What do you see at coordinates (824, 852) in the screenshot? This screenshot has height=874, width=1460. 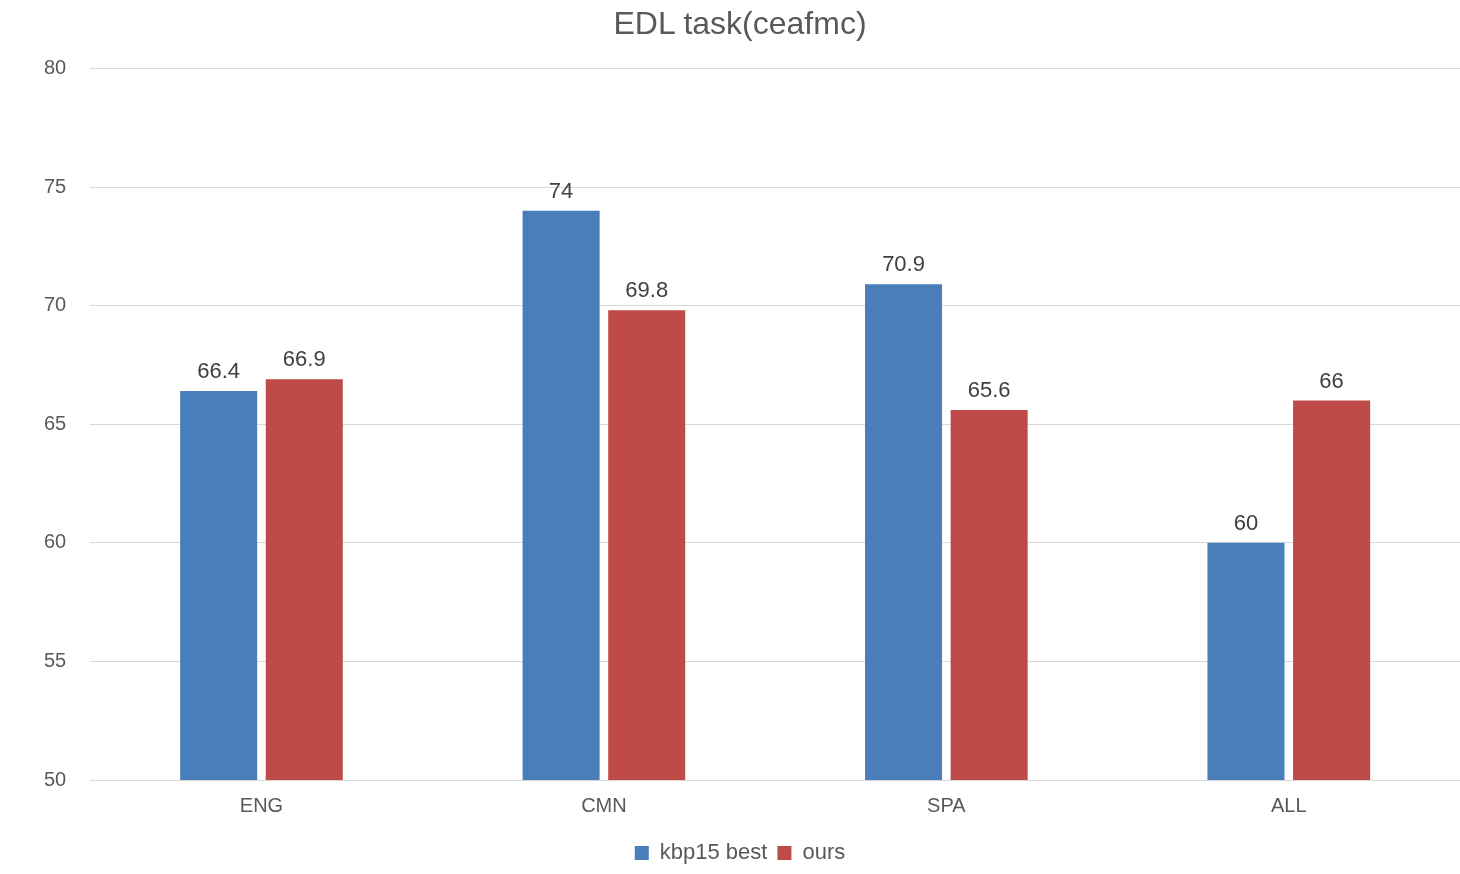 I see `legend-label: ours` at bounding box center [824, 852].